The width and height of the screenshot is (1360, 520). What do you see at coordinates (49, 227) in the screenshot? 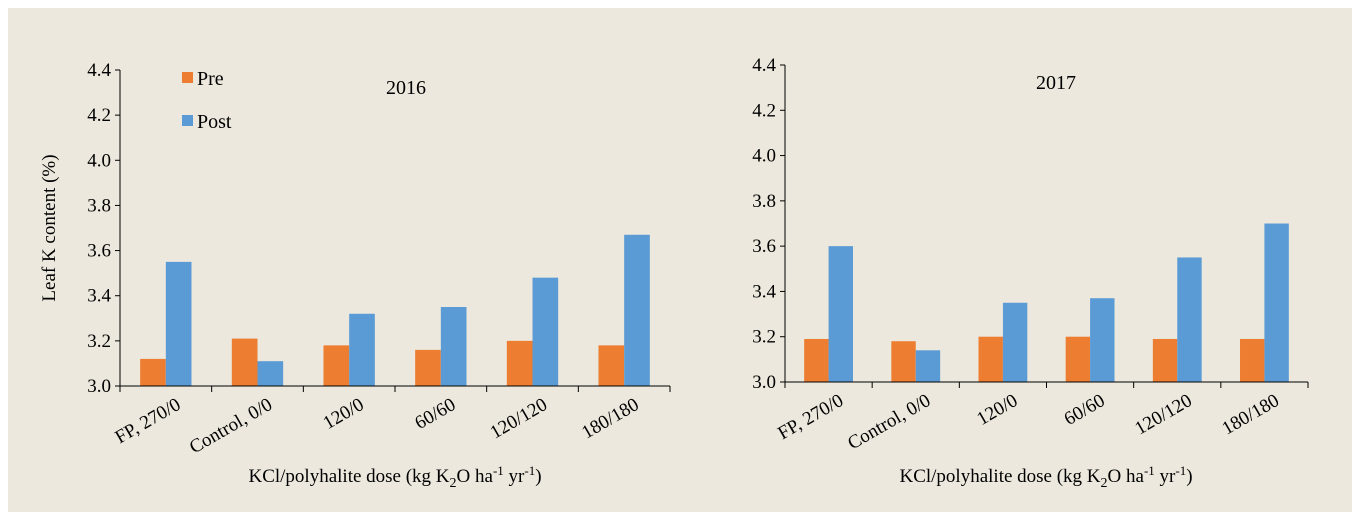
I see `y-axis-title: Leaf K content (%)` at bounding box center [49, 227].